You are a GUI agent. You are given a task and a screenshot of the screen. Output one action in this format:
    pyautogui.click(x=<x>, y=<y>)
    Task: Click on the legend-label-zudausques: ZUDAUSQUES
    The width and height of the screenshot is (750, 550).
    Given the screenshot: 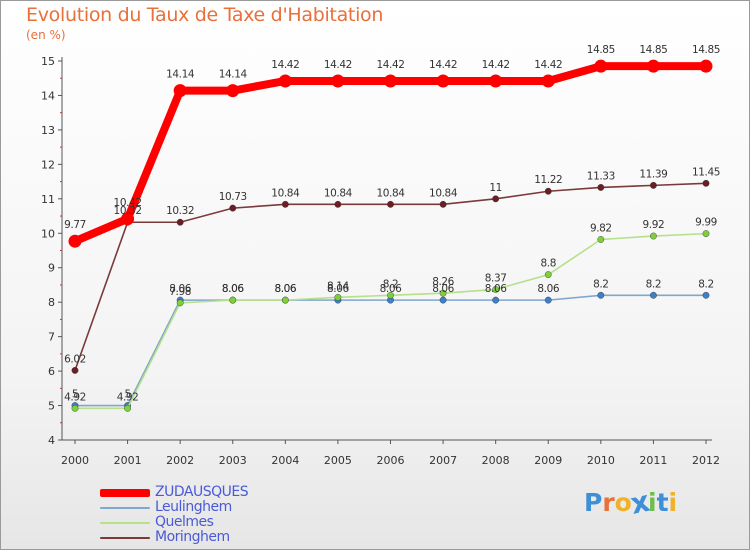 What is the action you would take?
    pyautogui.click(x=202, y=492)
    